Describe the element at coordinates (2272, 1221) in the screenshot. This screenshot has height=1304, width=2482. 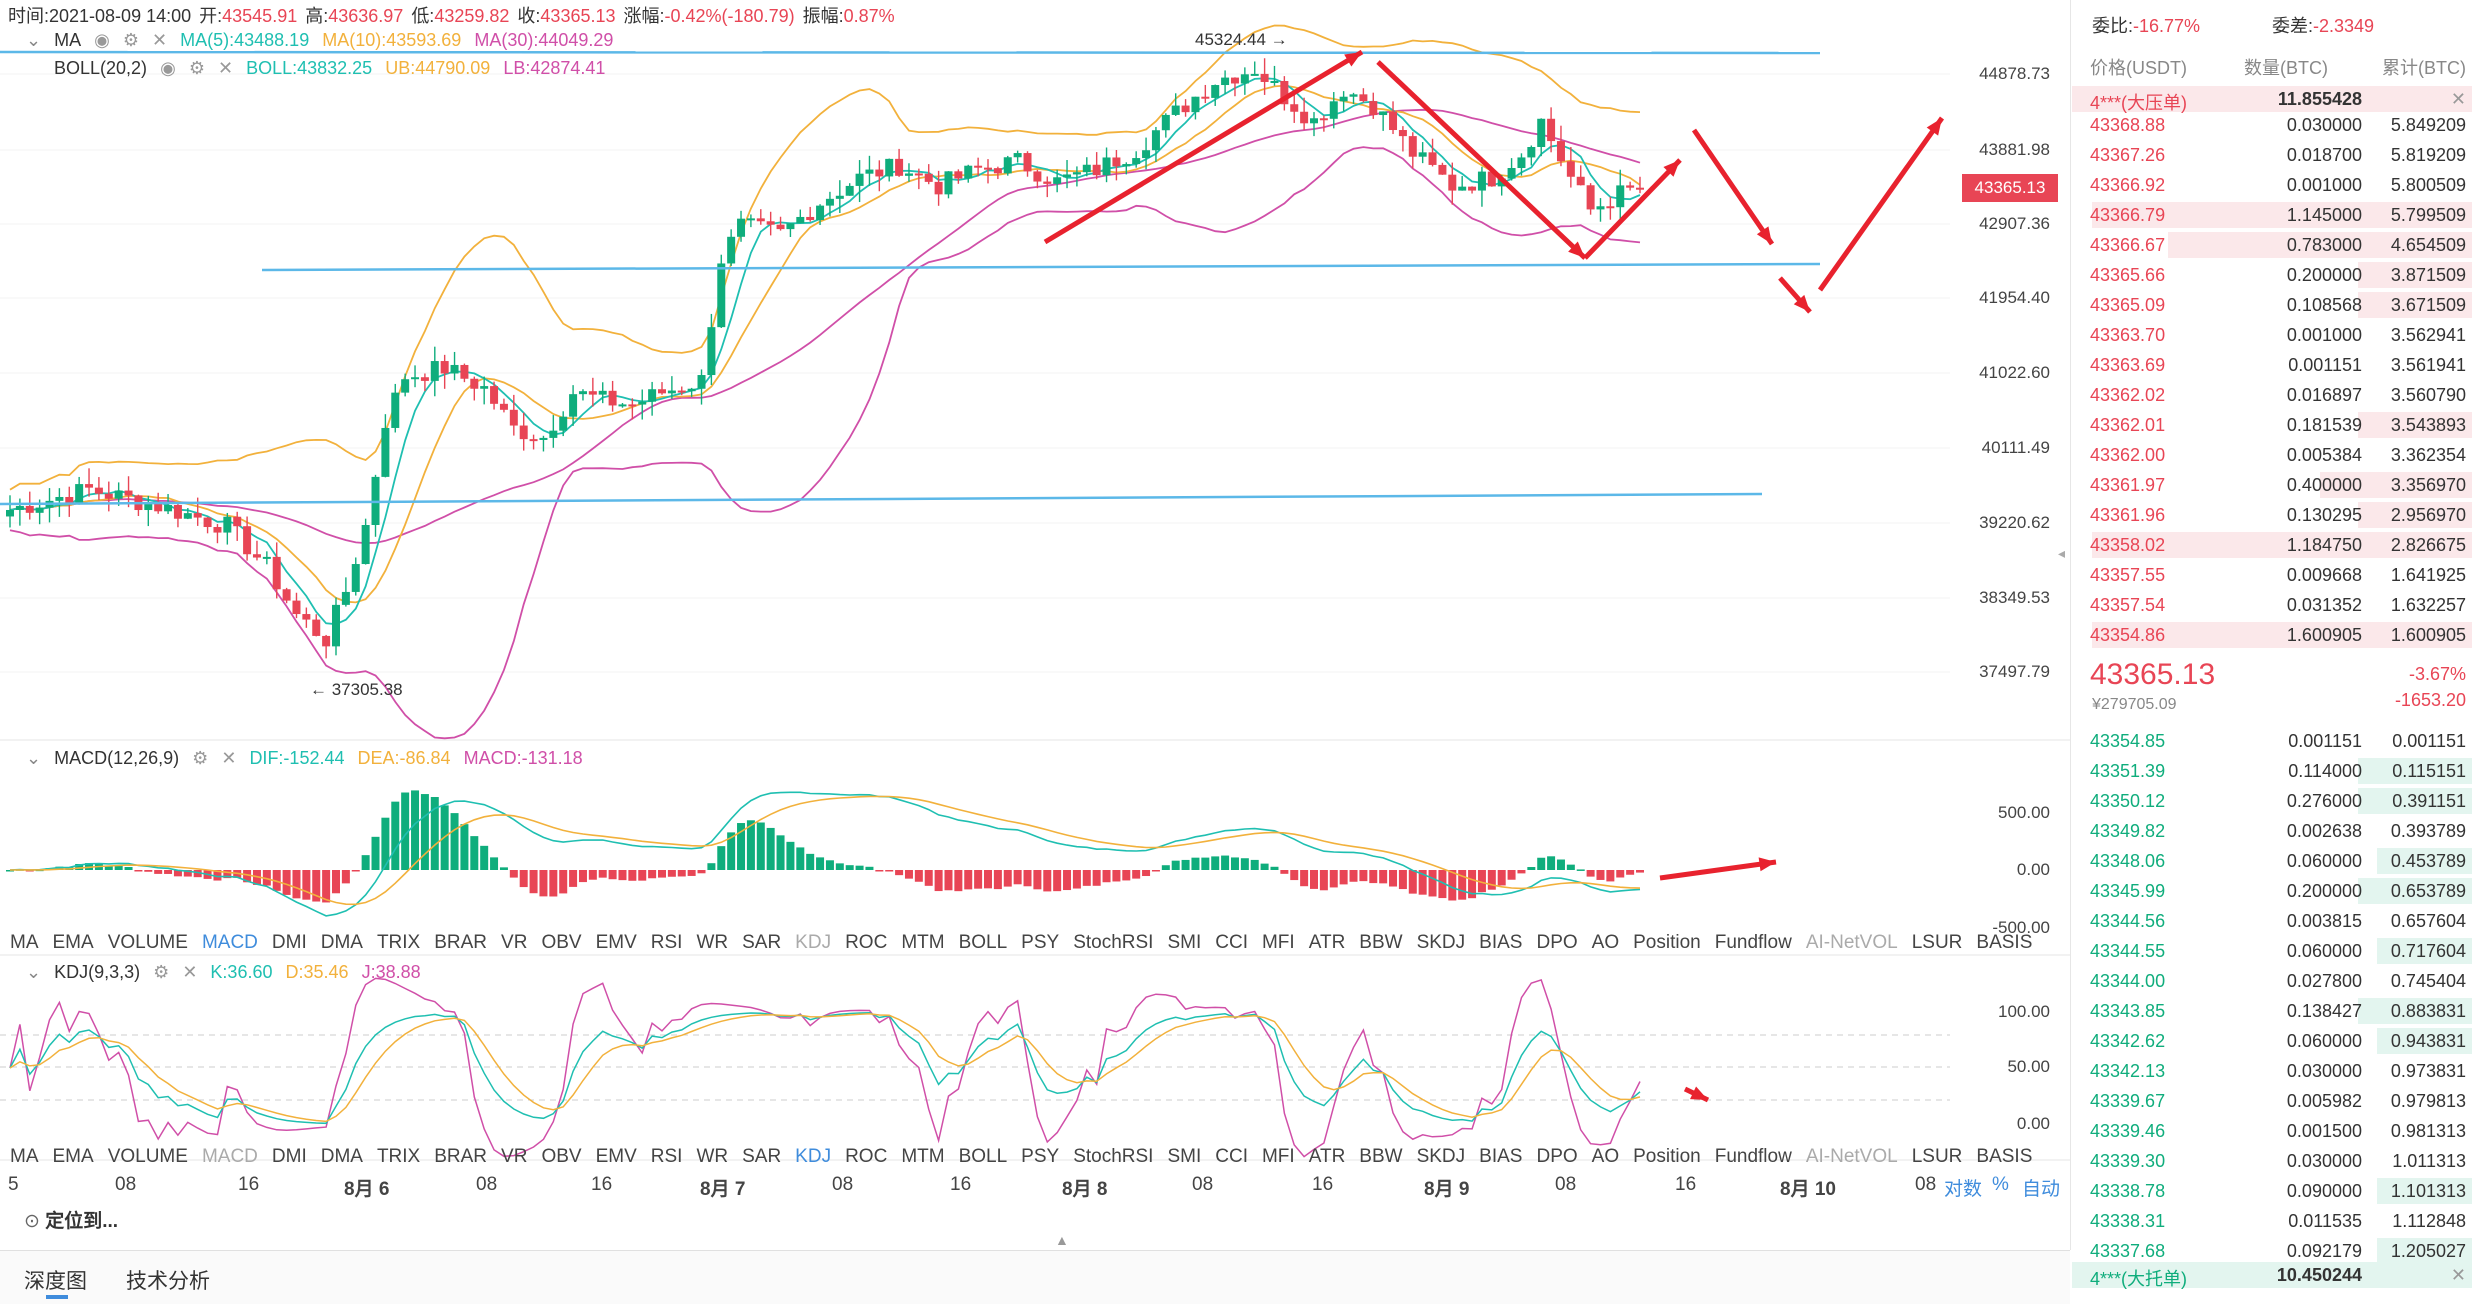
I see `bid-row: 43338.31 0.011535 1.112848` at that location.